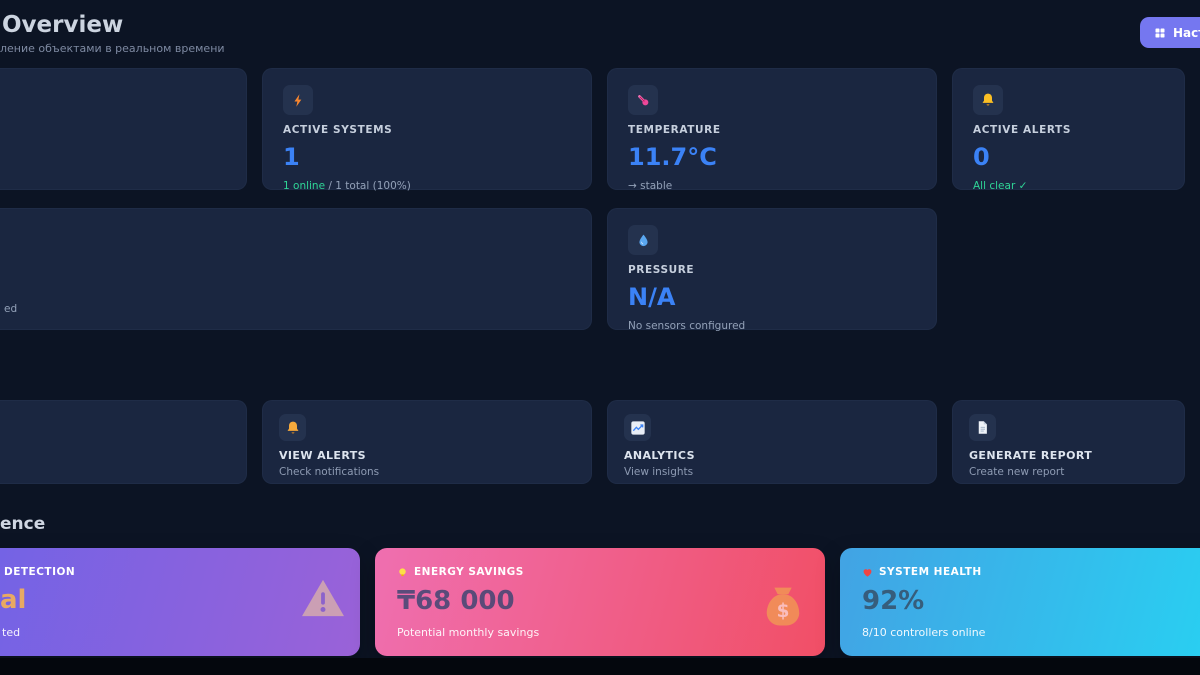  What do you see at coordinates (687, 326) in the screenshot?
I see `stat-subtext: No sensors configured` at bounding box center [687, 326].